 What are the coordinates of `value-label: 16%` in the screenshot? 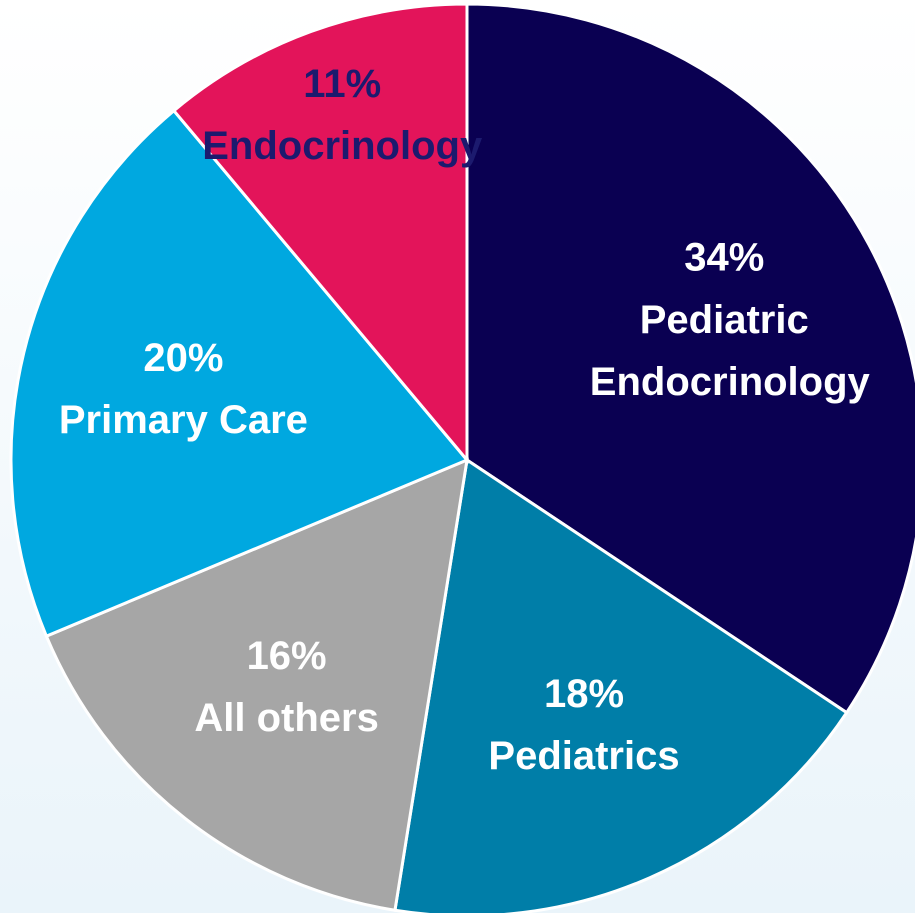 It's located at (287, 656).